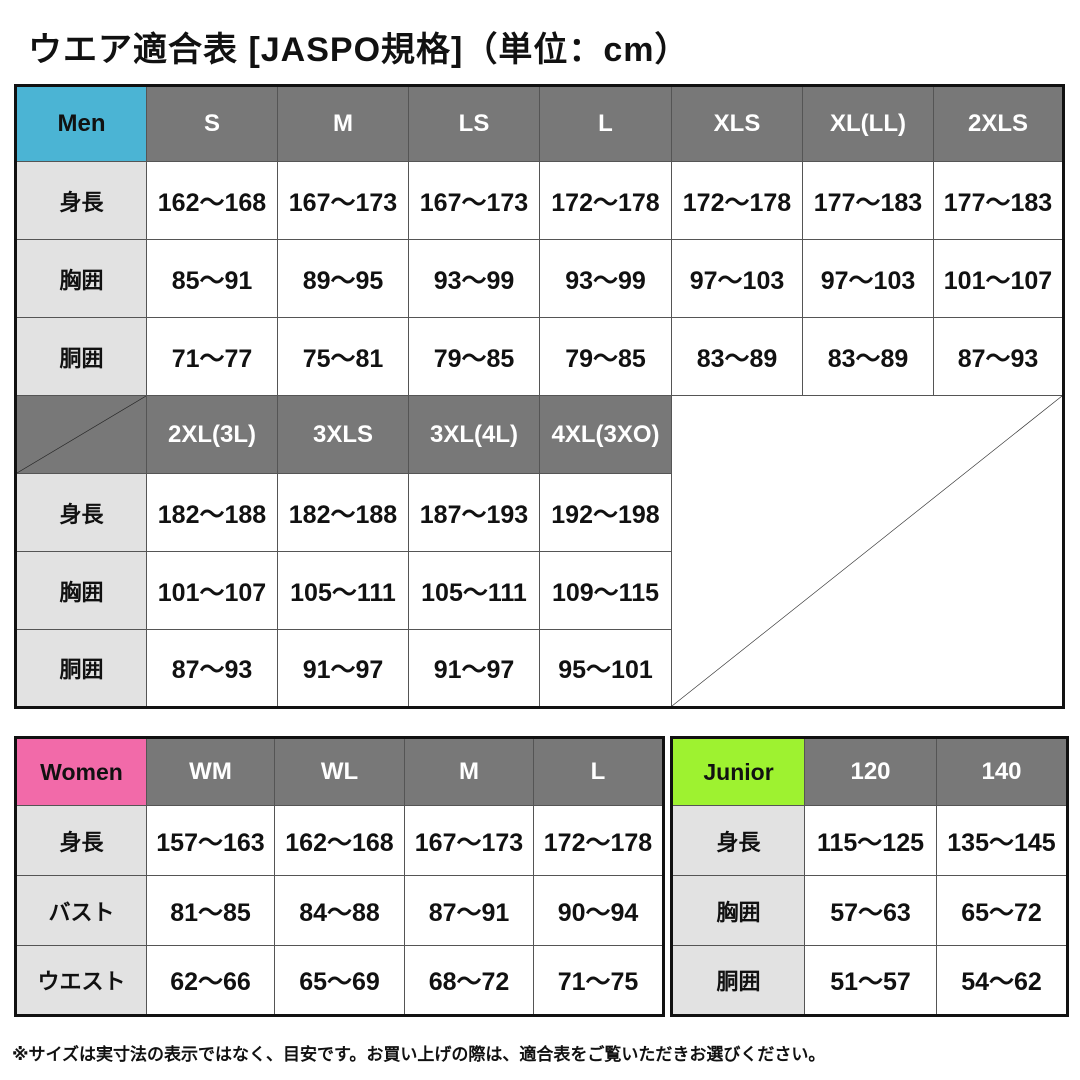  Describe the element at coordinates (210, 980) in the screenshot. I see `size-value: 62〜66` at that location.